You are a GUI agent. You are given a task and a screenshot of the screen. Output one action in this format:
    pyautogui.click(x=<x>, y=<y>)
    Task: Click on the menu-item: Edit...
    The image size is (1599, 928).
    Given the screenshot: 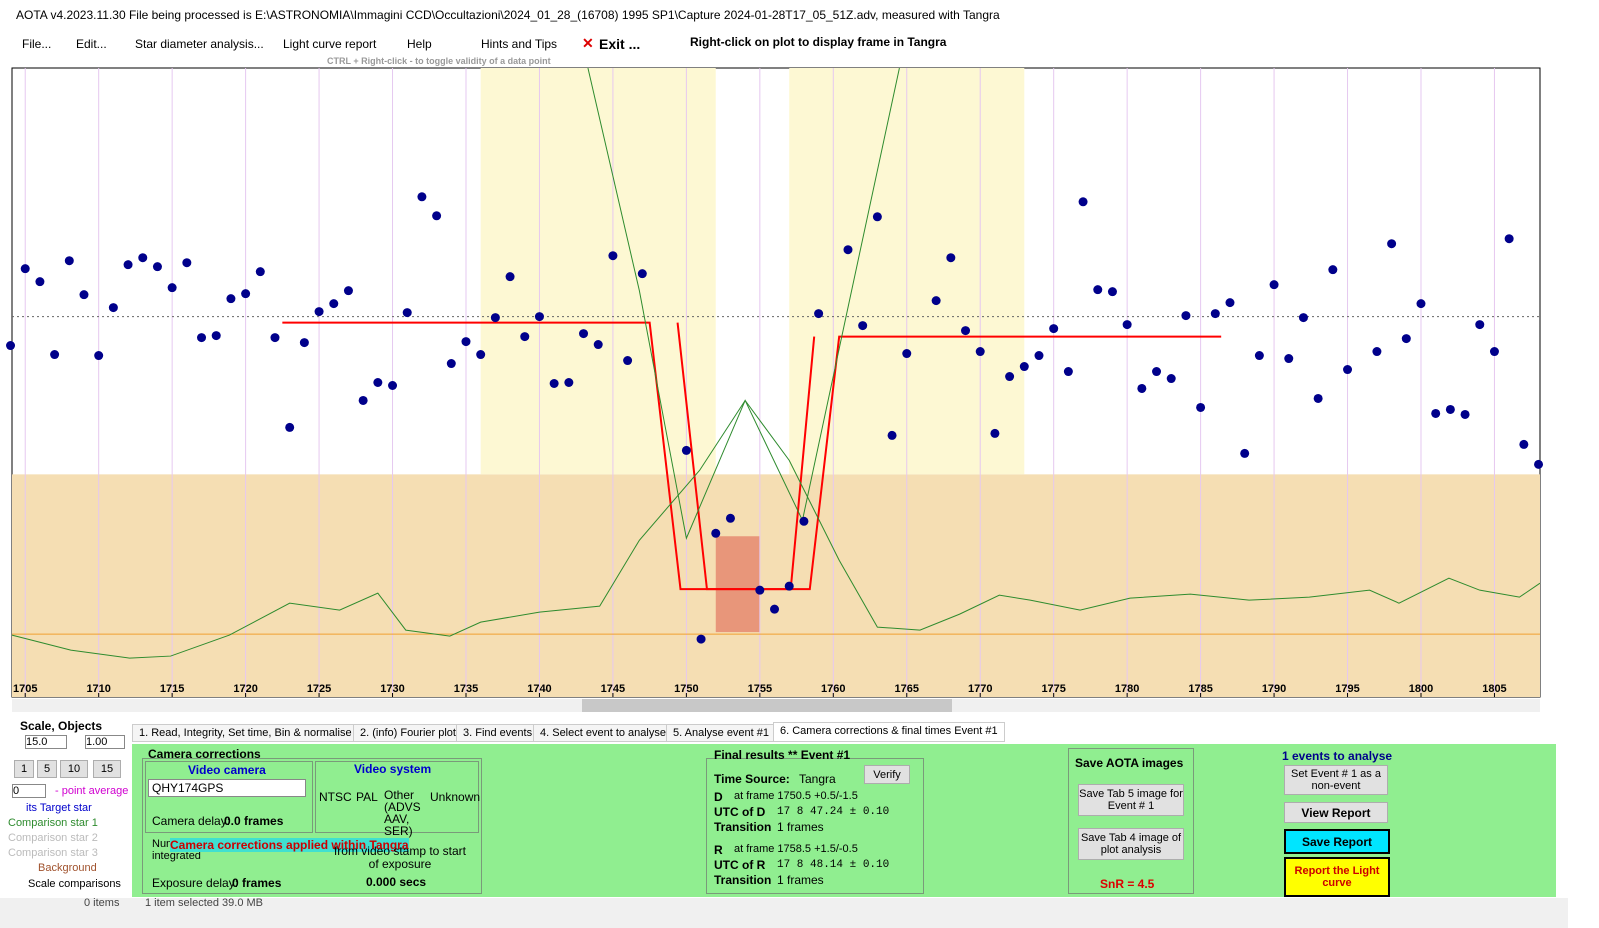 What is the action you would take?
    pyautogui.click(x=91, y=44)
    